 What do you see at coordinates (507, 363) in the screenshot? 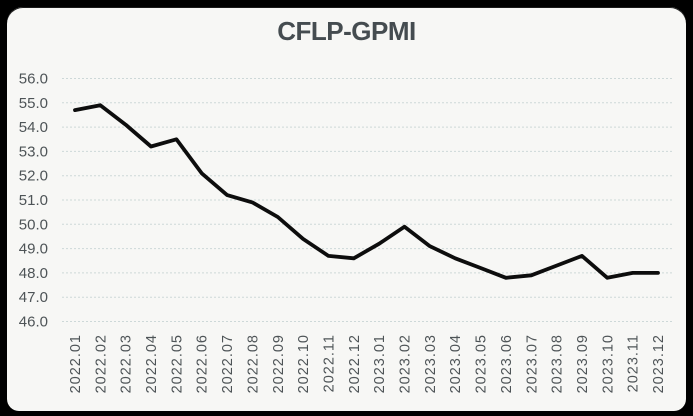
I see `x-axis-tick-label: 2023.06` at bounding box center [507, 363].